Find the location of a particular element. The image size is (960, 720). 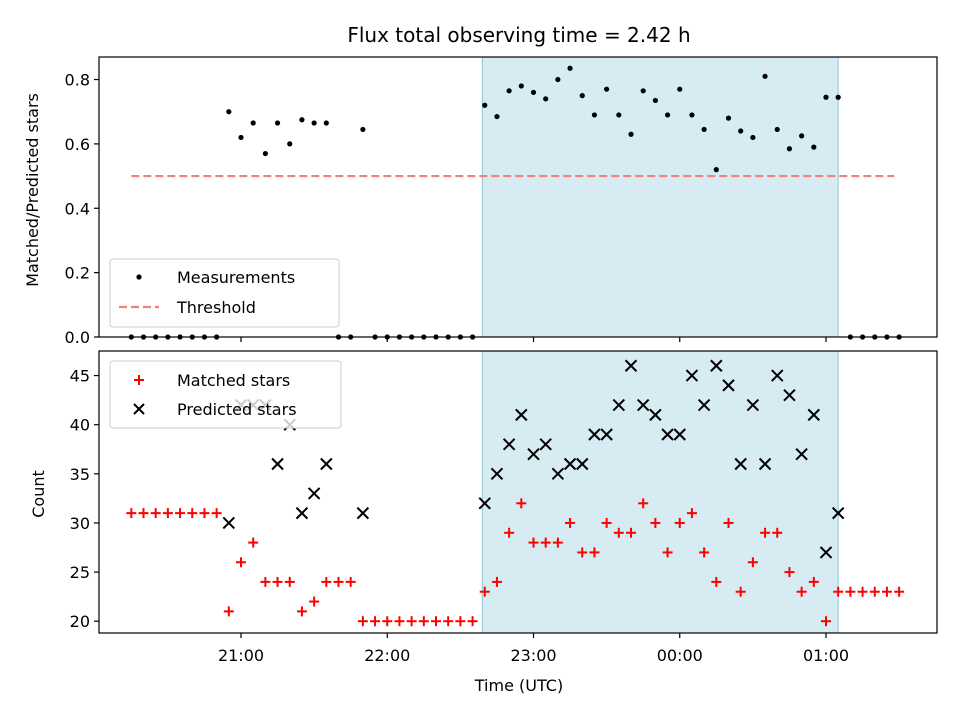

bottom-y-axis-label: Count is located at coordinates (38, 494).